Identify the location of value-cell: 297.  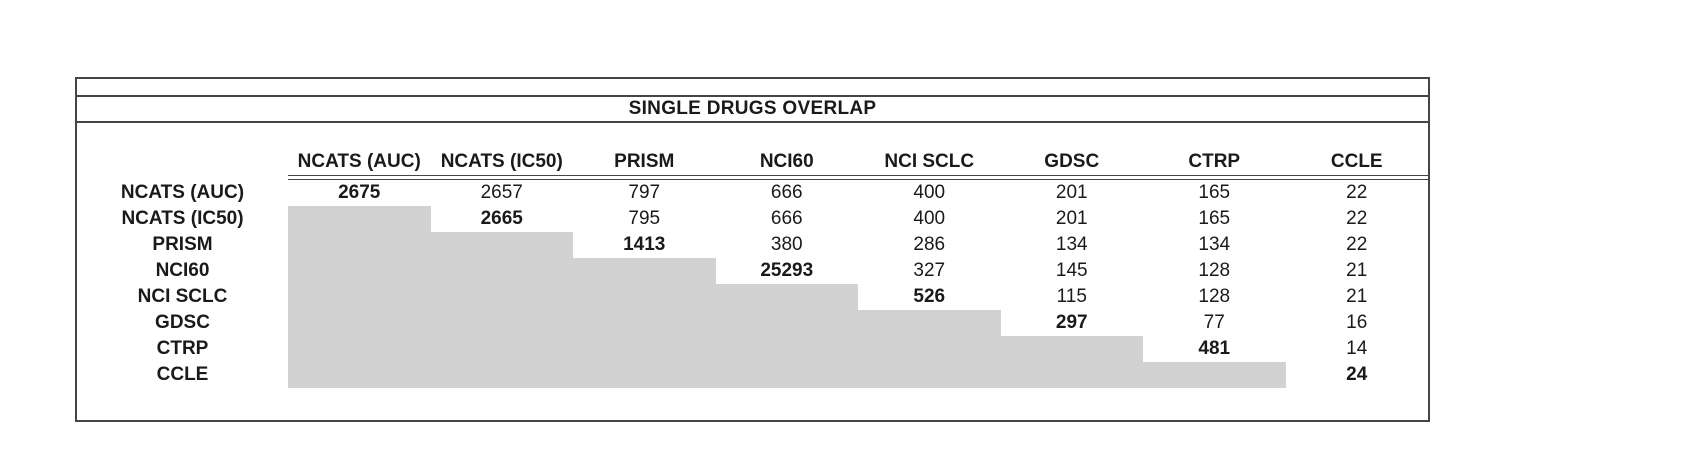
(1071, 322).